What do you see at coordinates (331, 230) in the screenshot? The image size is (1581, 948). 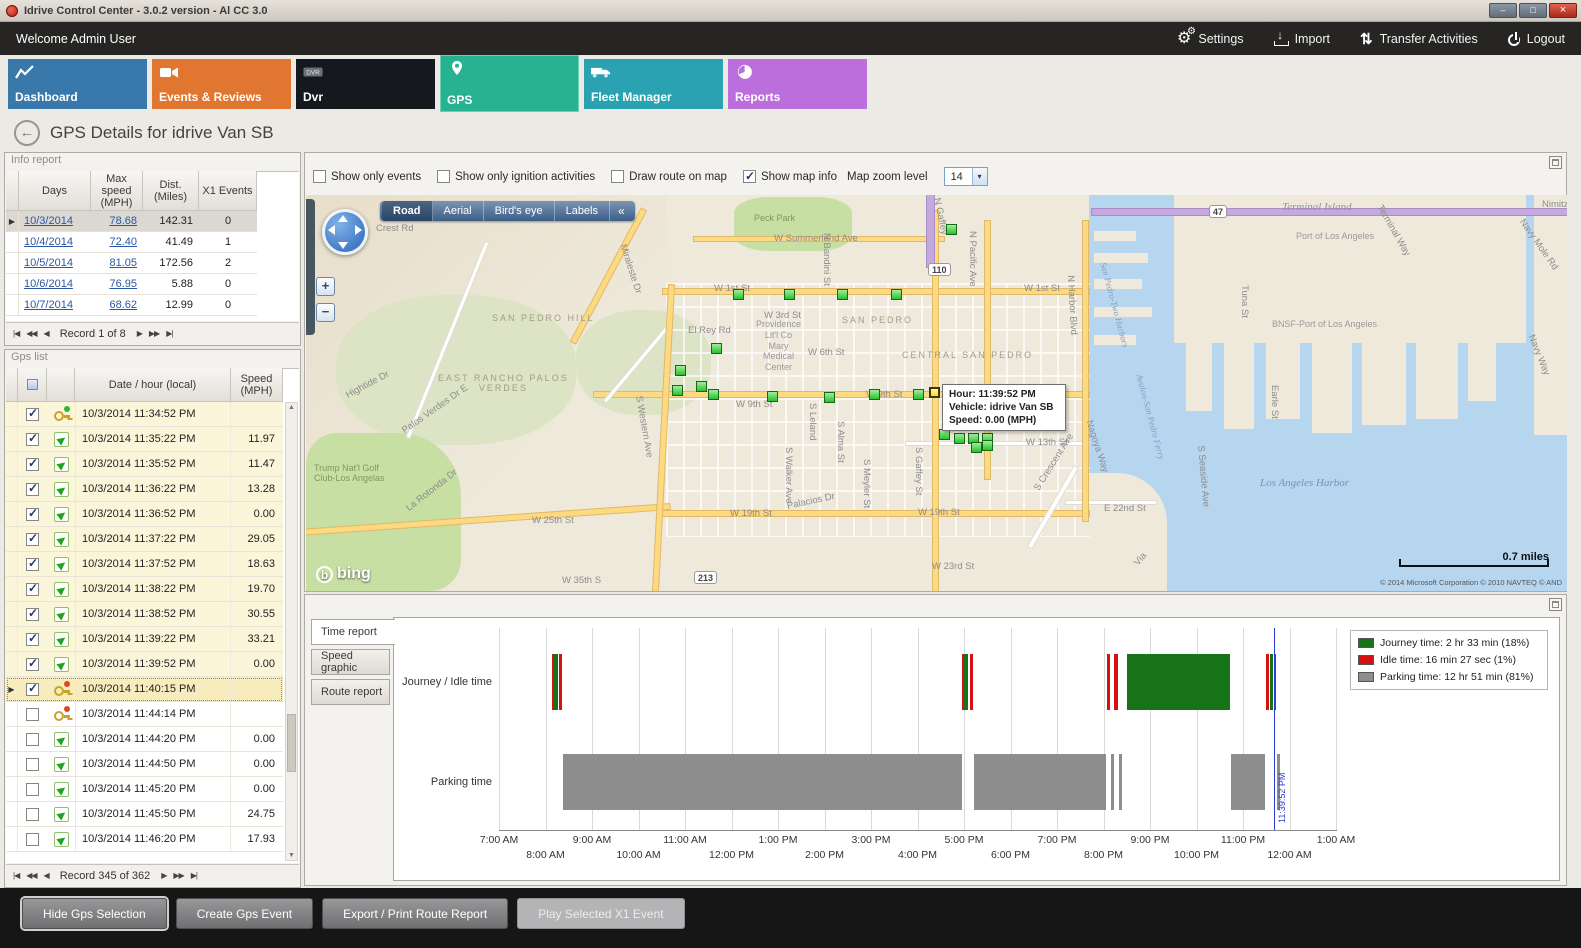 I see `pan-left-icon` at bounding box center [331, 230].